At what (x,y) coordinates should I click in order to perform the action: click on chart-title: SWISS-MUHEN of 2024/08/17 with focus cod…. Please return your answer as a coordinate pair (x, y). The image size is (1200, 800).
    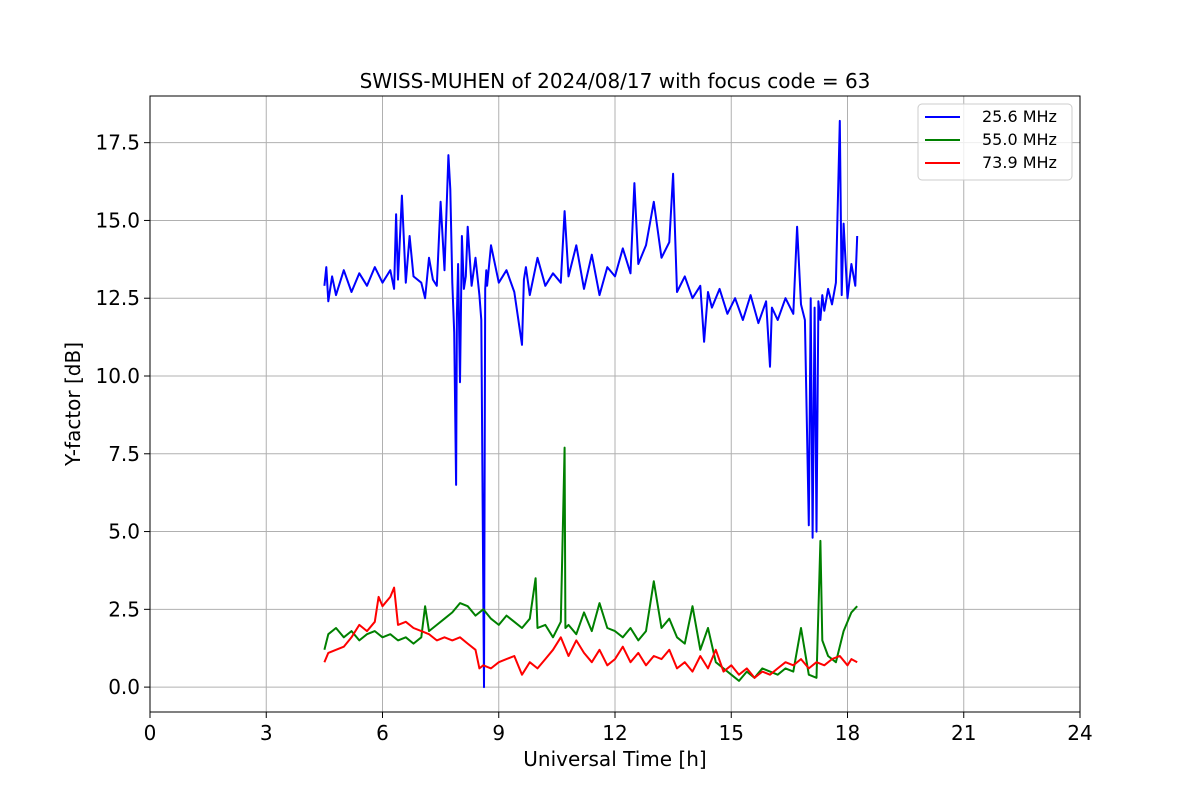
    Looking at the image, I should click on (615, 81).